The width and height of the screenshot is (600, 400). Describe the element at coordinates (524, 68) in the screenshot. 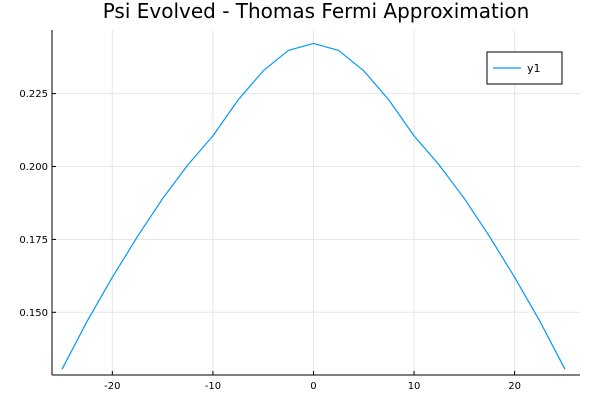

I see `legend: y1` at that location.